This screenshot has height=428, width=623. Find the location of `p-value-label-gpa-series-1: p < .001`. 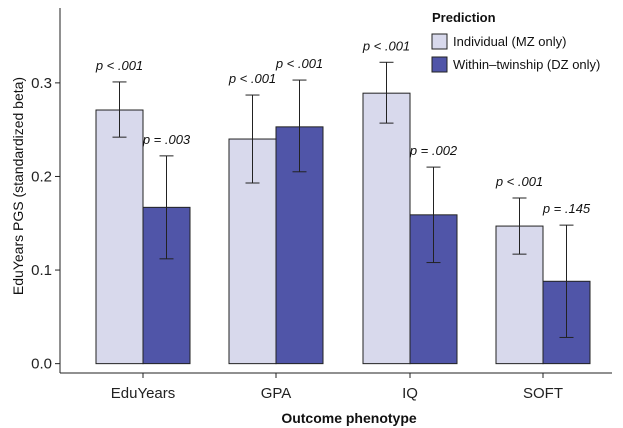

p-value-label-gpa-series-1: p < .001 is located at coordinates (252, 78).